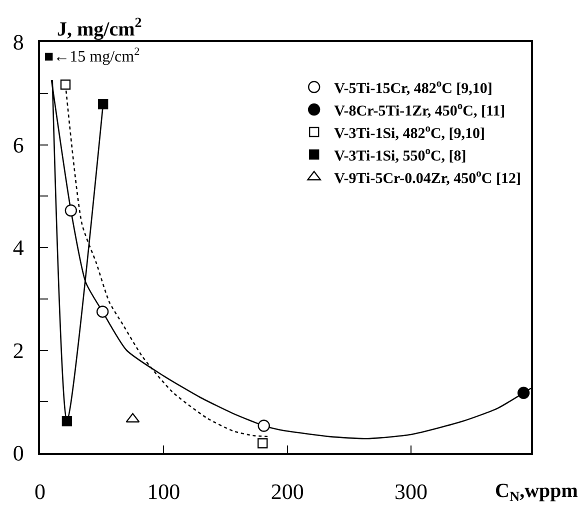  Describe the element at coordinates (536, 493) in the screenshot. I see `x-axis-title: C$_{N}$,wppm` at that location.